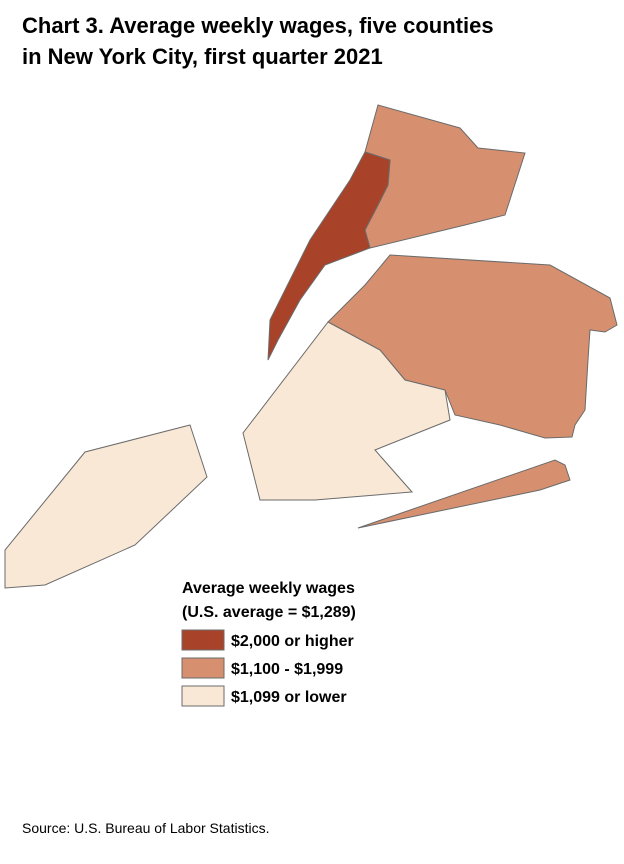 This screenshot has width=624, height=864. I want to click on county-brooklyn, so click(346, 411).